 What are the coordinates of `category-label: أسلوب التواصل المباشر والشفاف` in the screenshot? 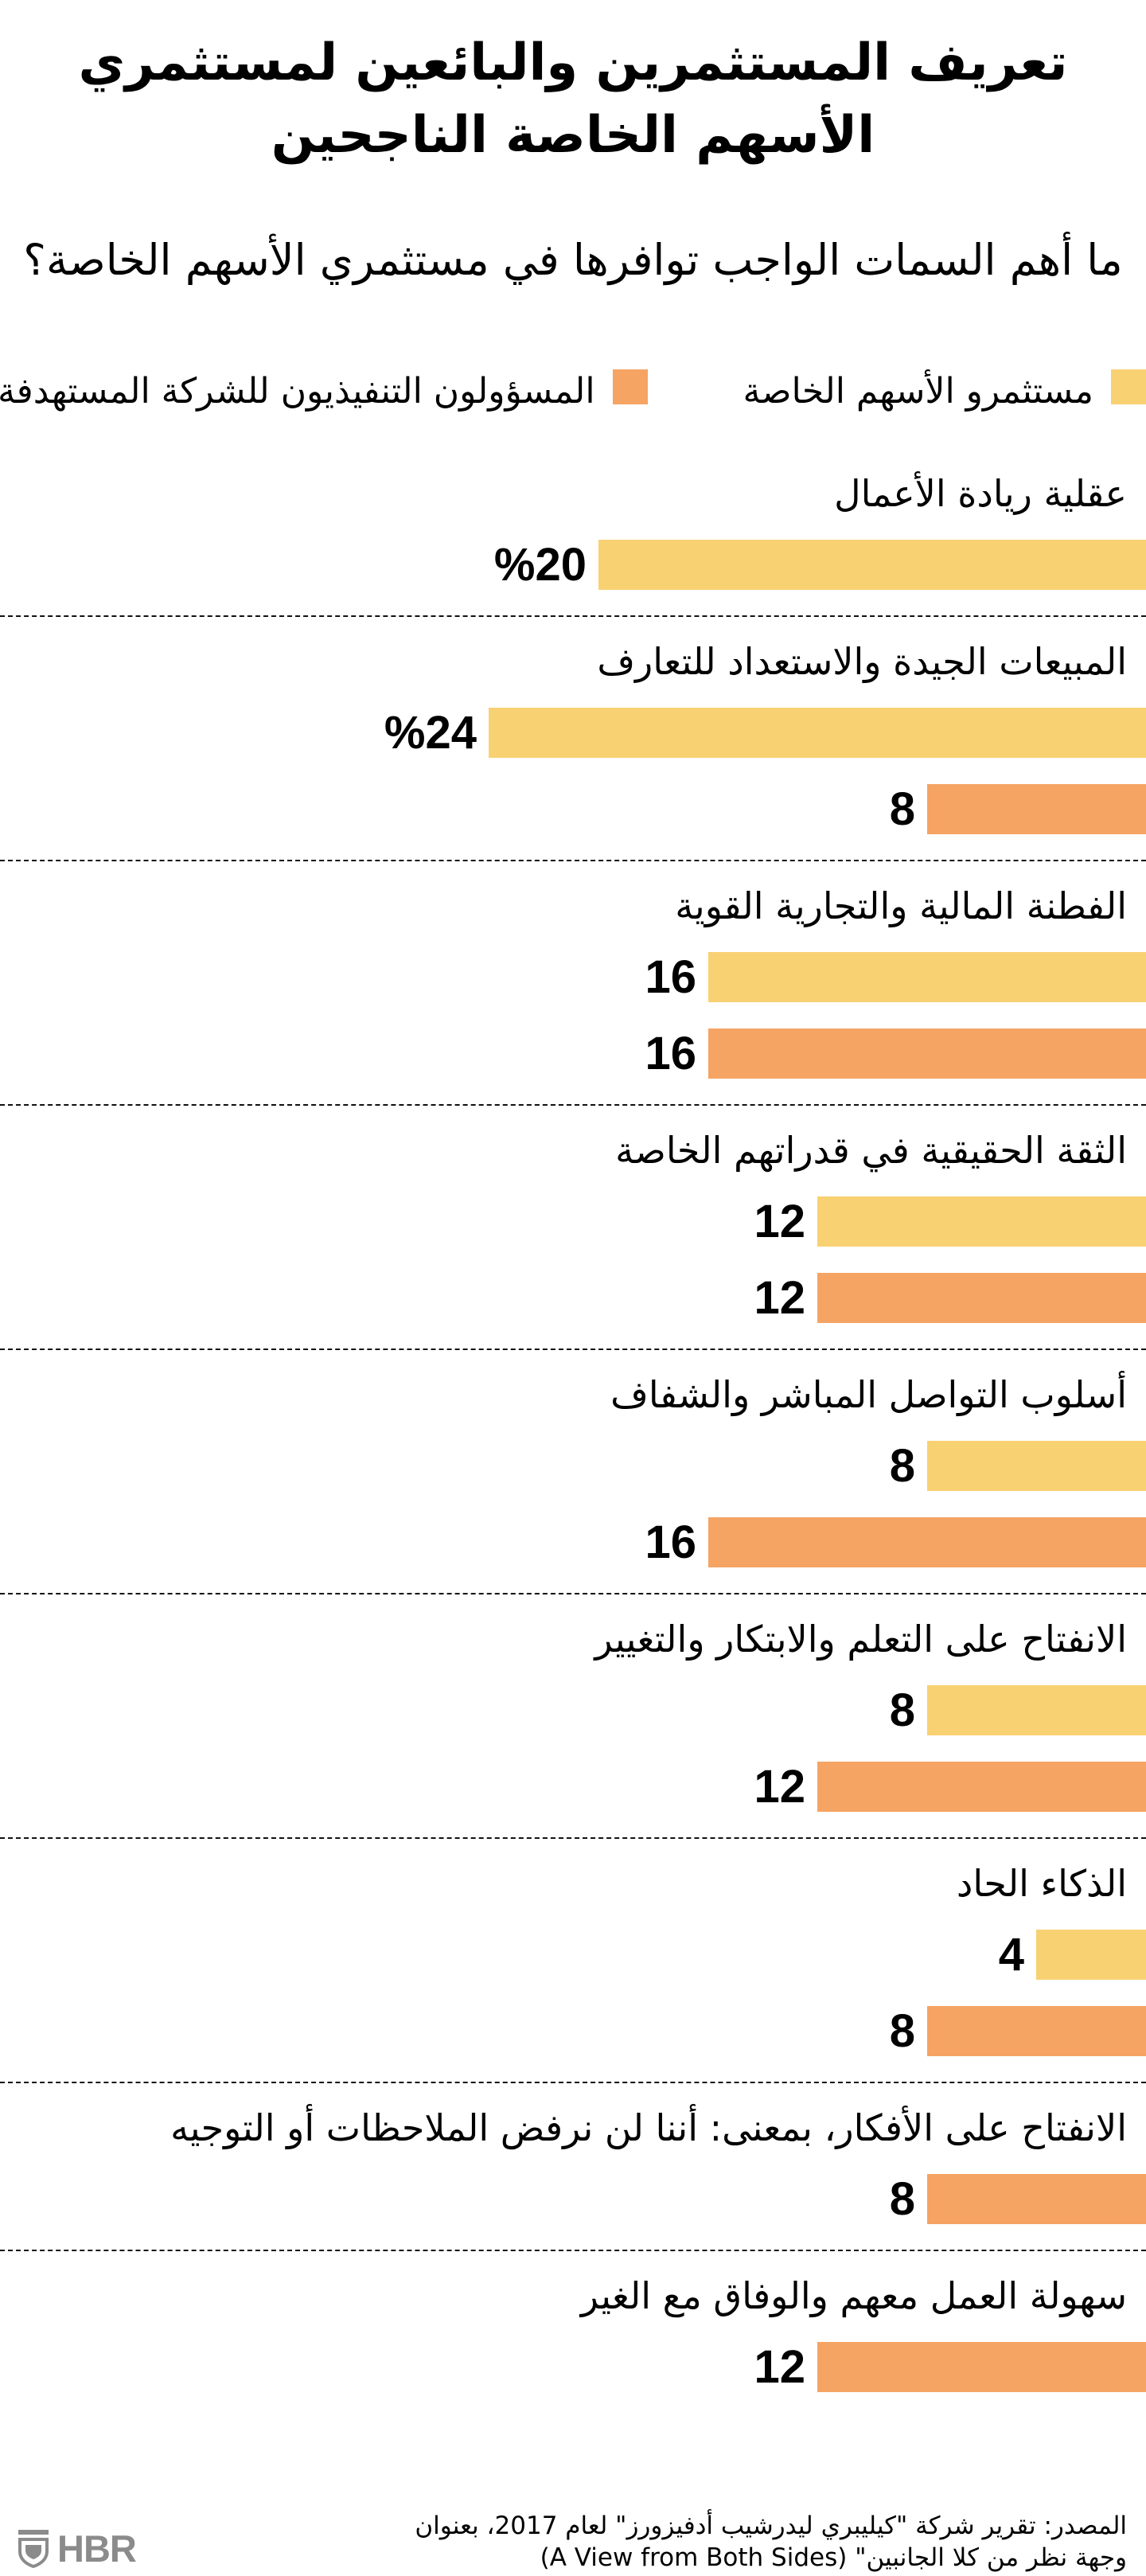 It's located at (868, 1394).